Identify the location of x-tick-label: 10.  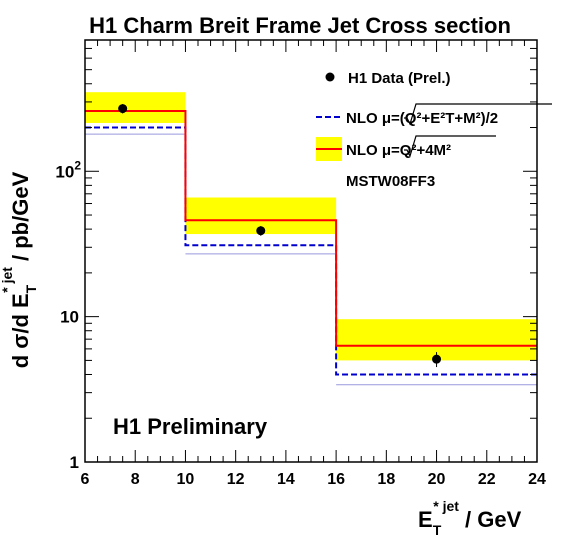
(186, 479).